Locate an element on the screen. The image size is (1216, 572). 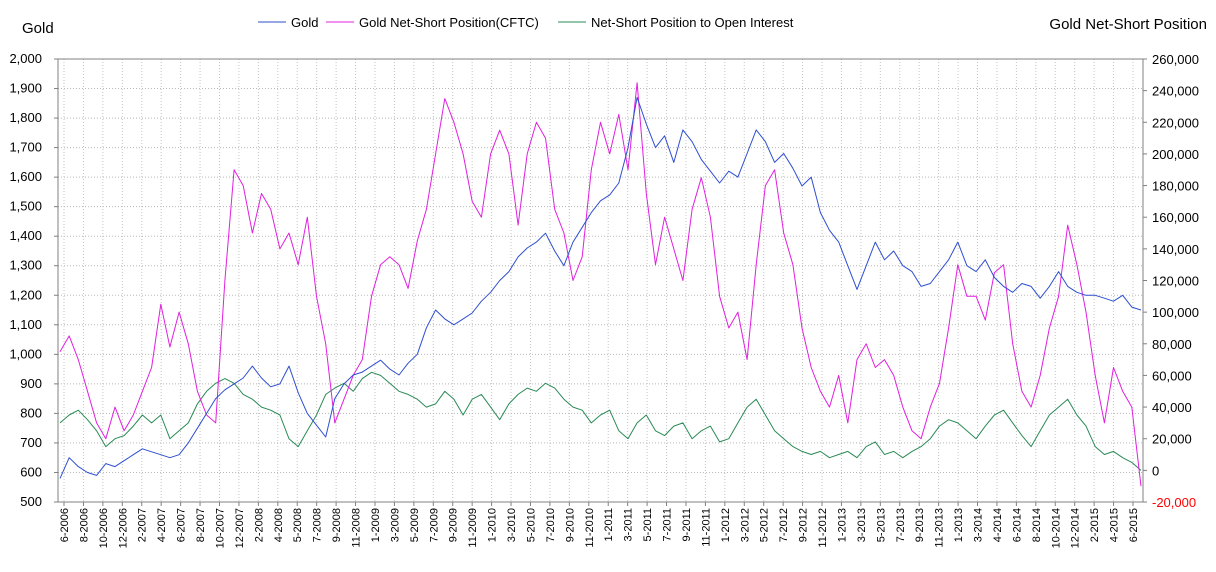
x-tick-label: 4-2015 is located at coordinates (1115, 525).